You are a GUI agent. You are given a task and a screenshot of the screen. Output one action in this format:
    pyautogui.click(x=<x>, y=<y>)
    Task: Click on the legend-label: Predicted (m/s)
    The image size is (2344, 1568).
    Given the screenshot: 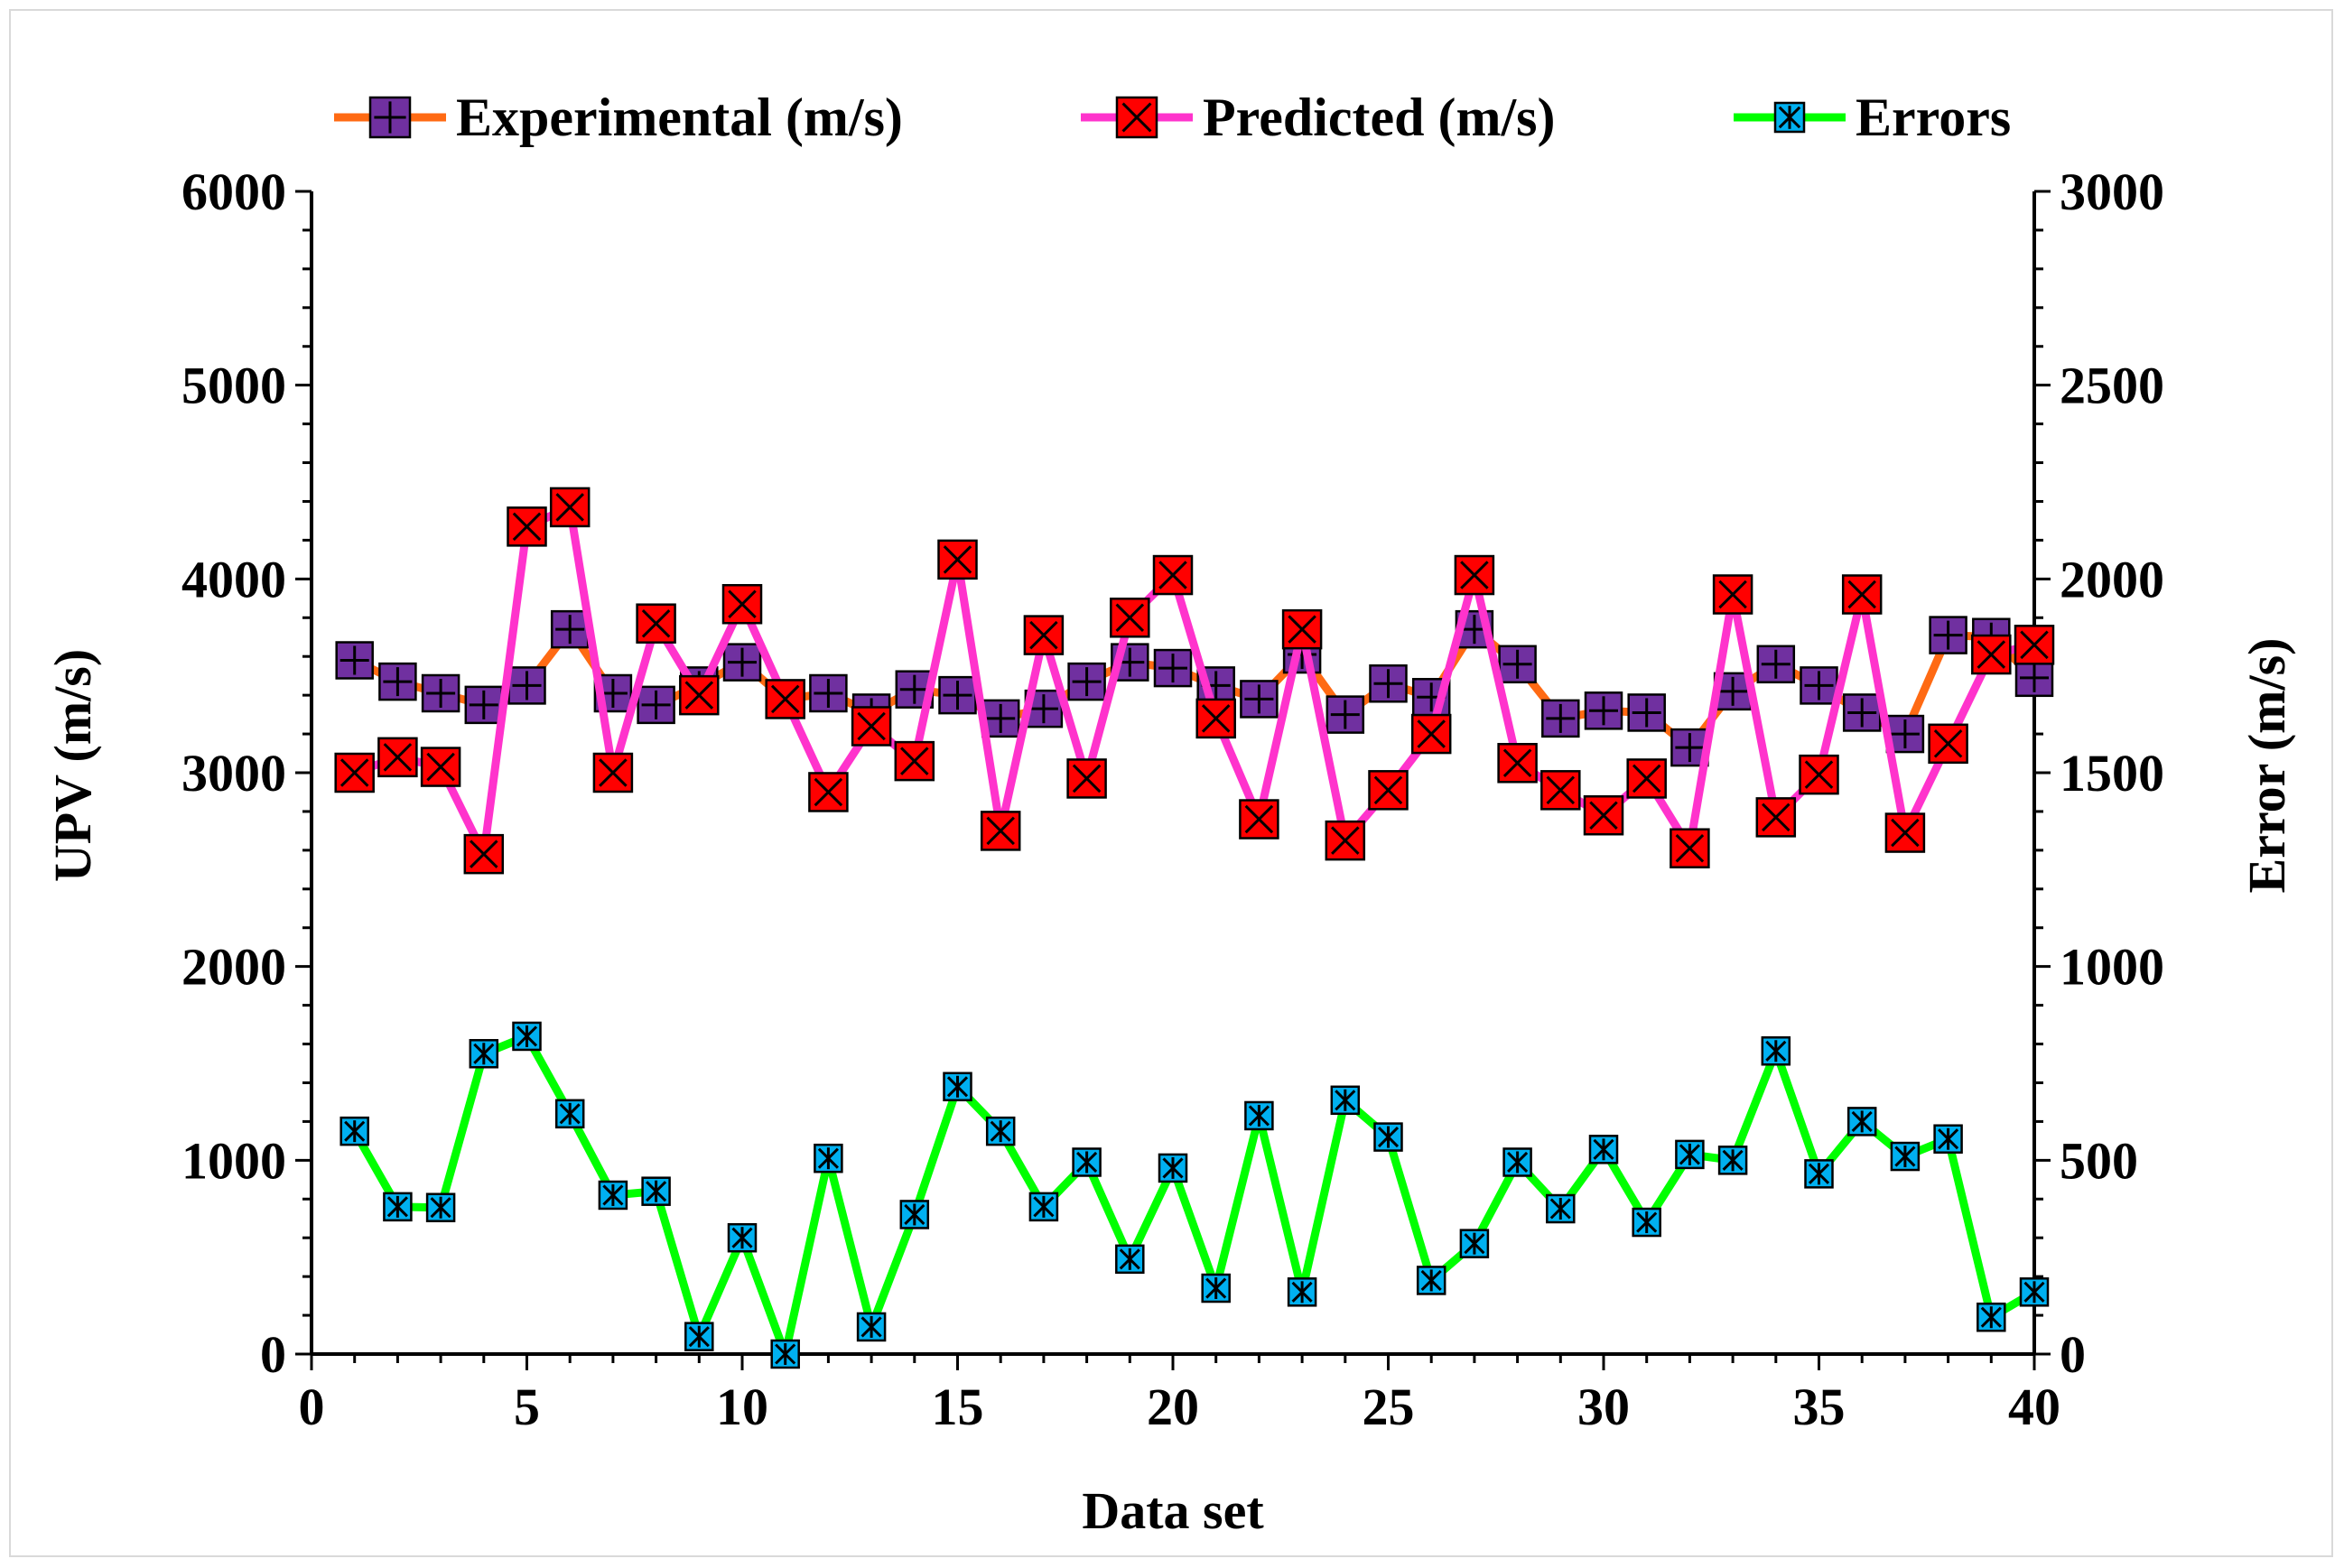 What is the action you would take?
    pyautogui.click(x=1379, y=117)
    